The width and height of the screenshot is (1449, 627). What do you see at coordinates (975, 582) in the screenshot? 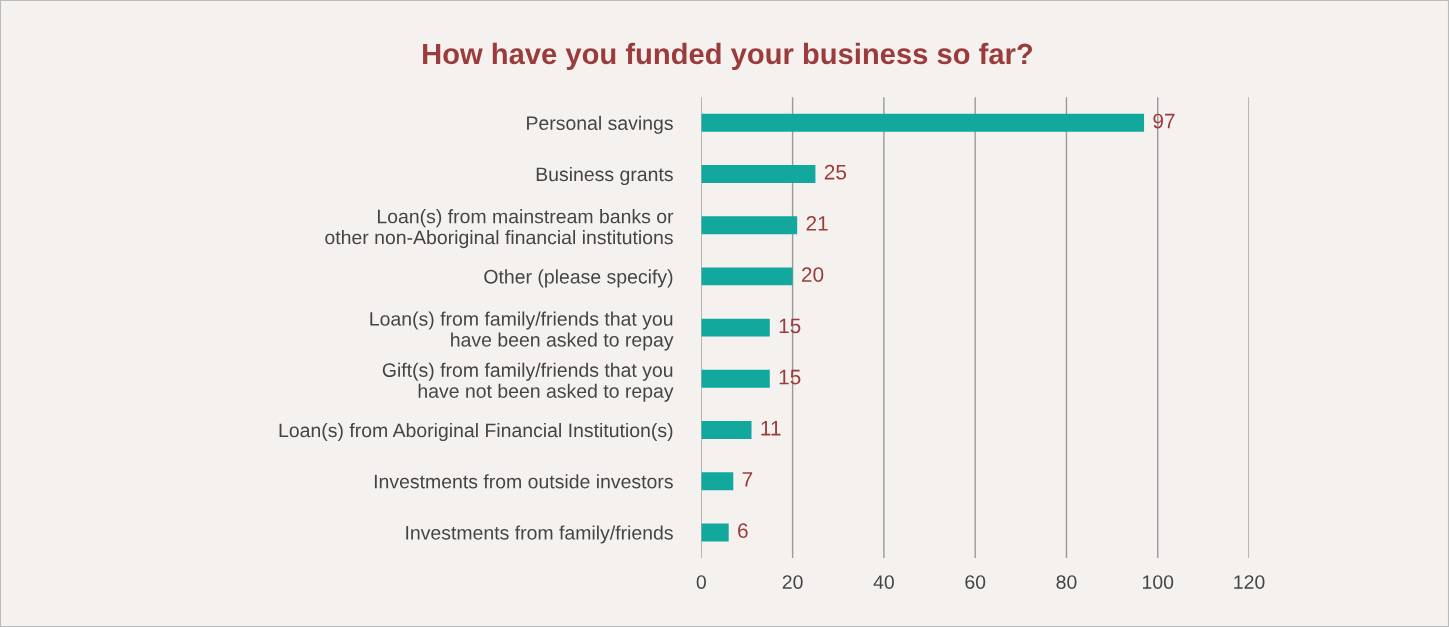
I see `x-tick-label: 60` at bounding box center [975, 582].